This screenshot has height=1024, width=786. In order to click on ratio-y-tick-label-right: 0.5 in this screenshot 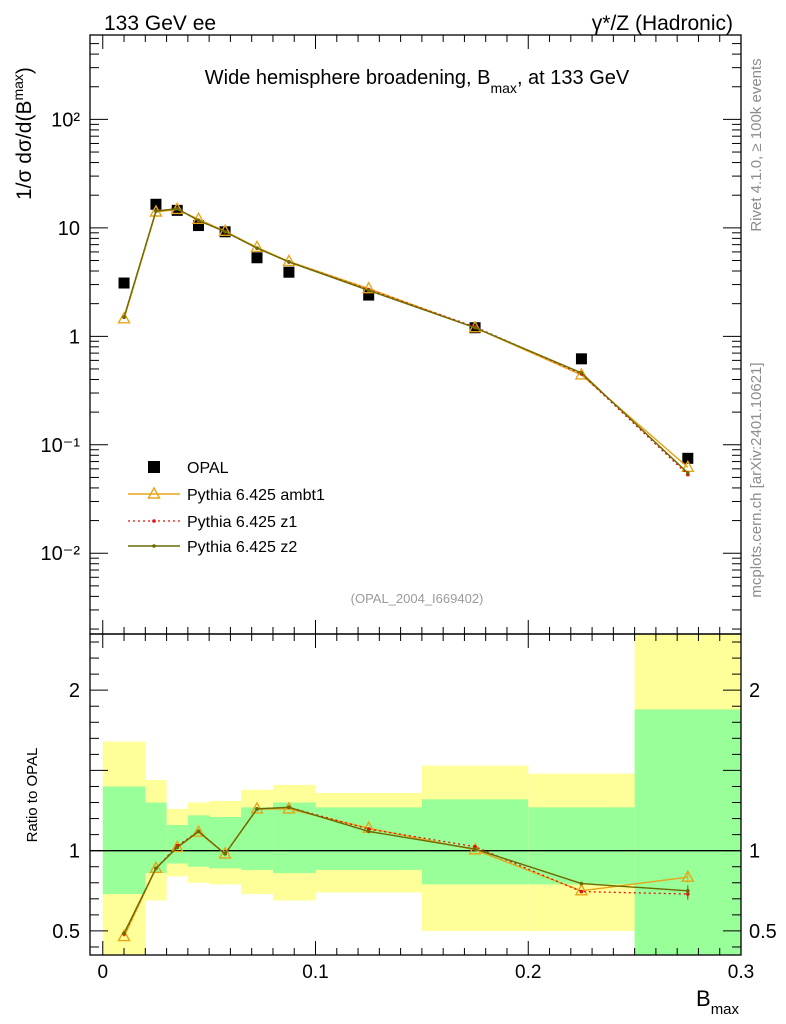, I will do `click(763, 932)`.